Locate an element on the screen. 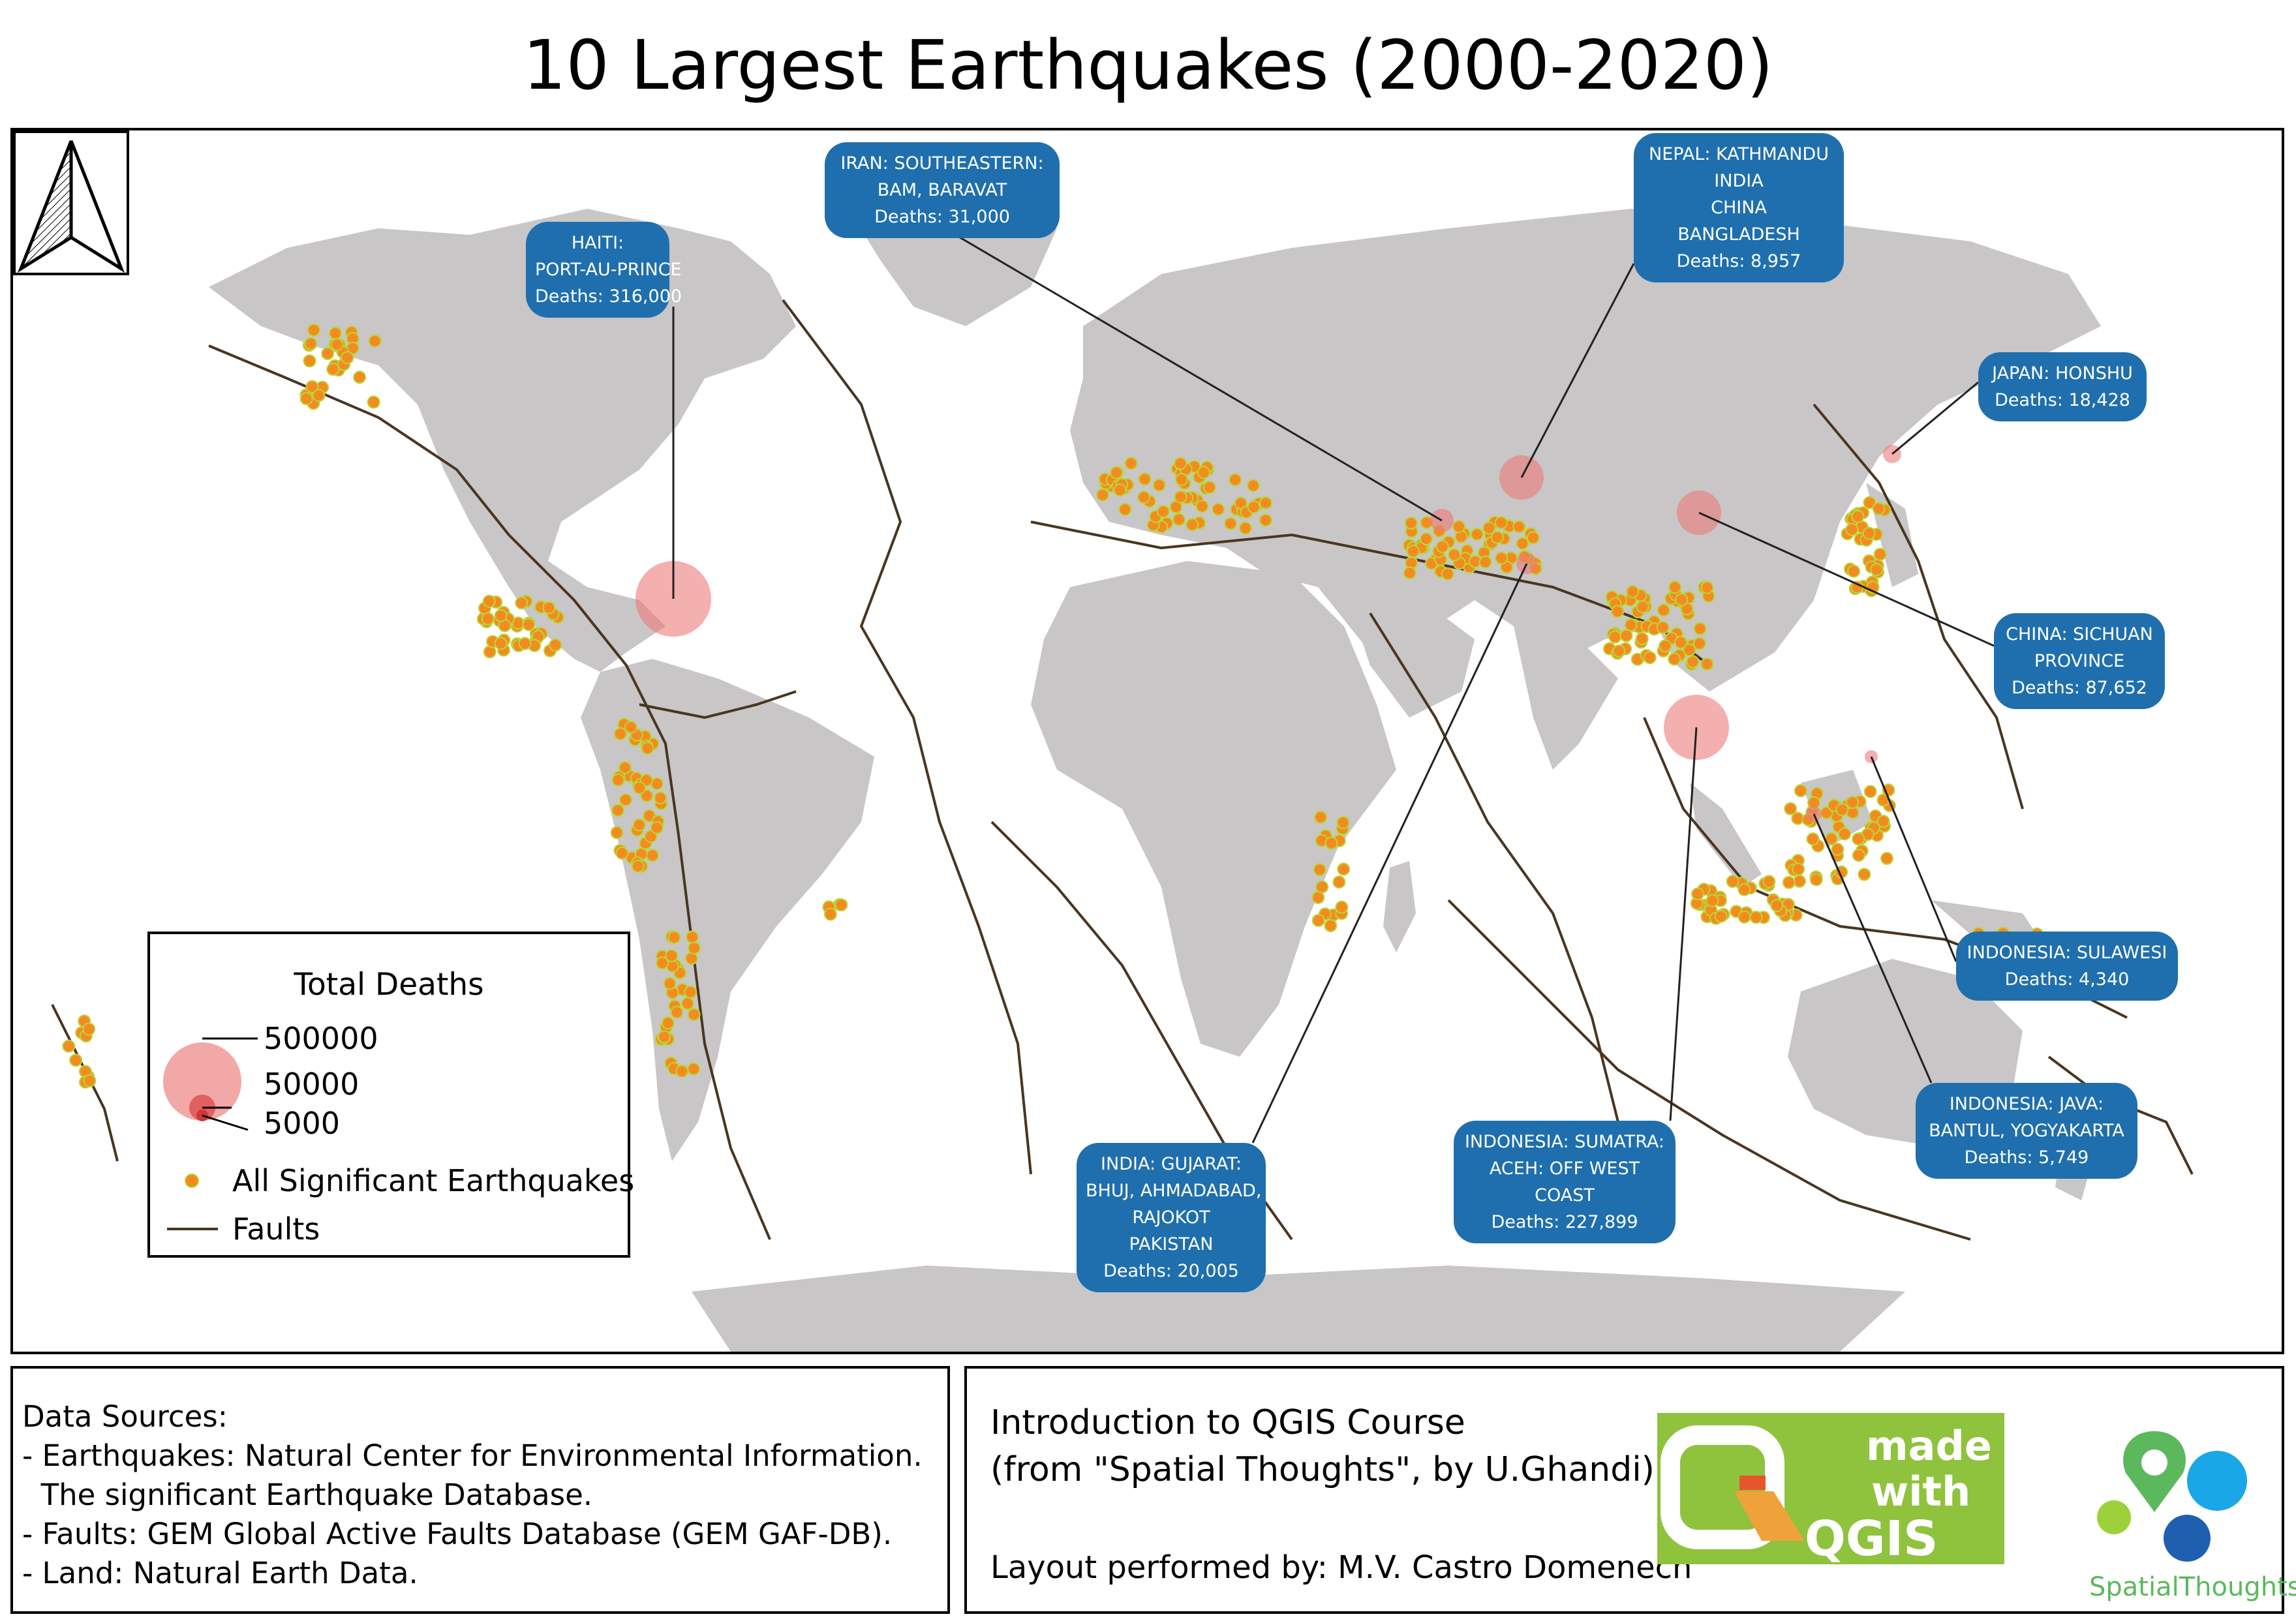 This screenshot has width=2296, height=1623. callout-7-line-3: Deaths: 227,899 is located at coordinates (1564, 1222).